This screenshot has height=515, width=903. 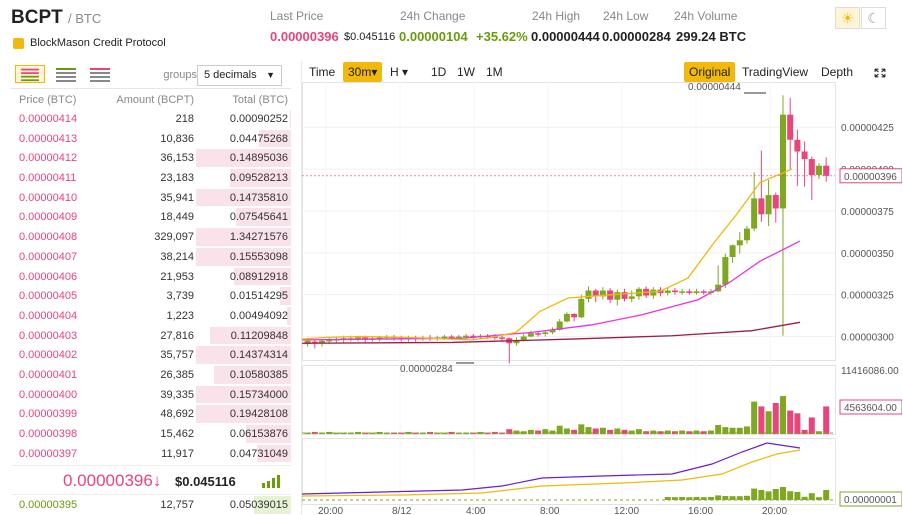 I want to click on coin-name: BlockMason Credit Protocol, so click(x=98, y=43).